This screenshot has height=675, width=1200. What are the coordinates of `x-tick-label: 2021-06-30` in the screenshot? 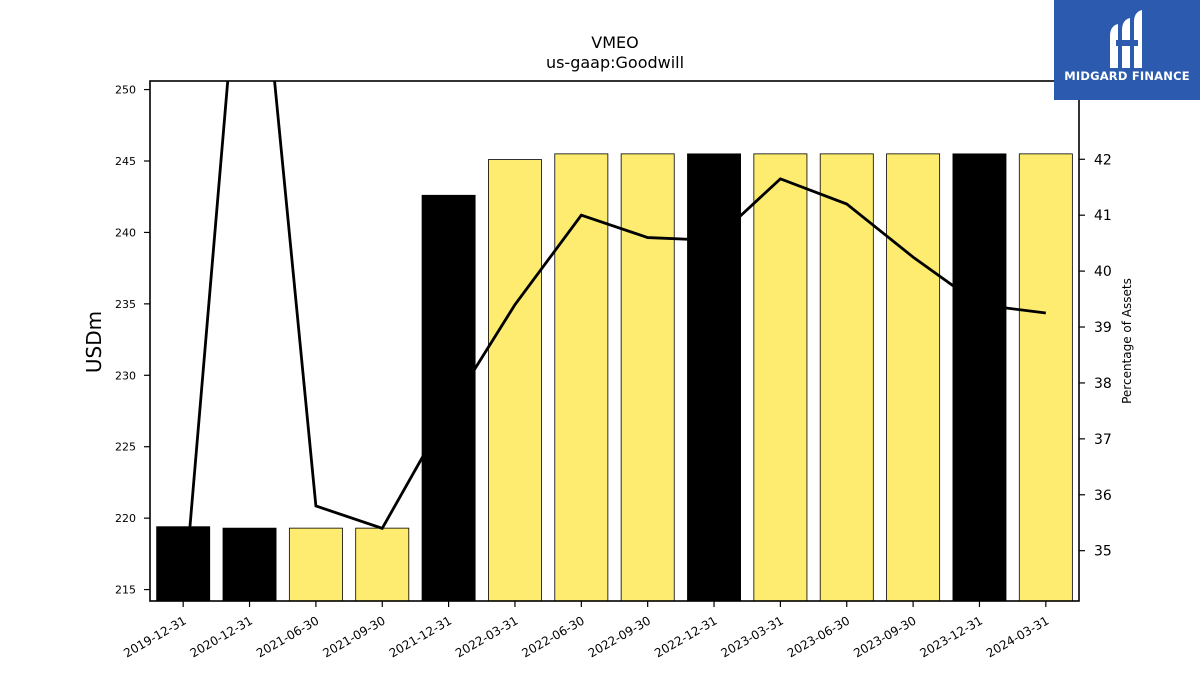 It's located at (287, 636).